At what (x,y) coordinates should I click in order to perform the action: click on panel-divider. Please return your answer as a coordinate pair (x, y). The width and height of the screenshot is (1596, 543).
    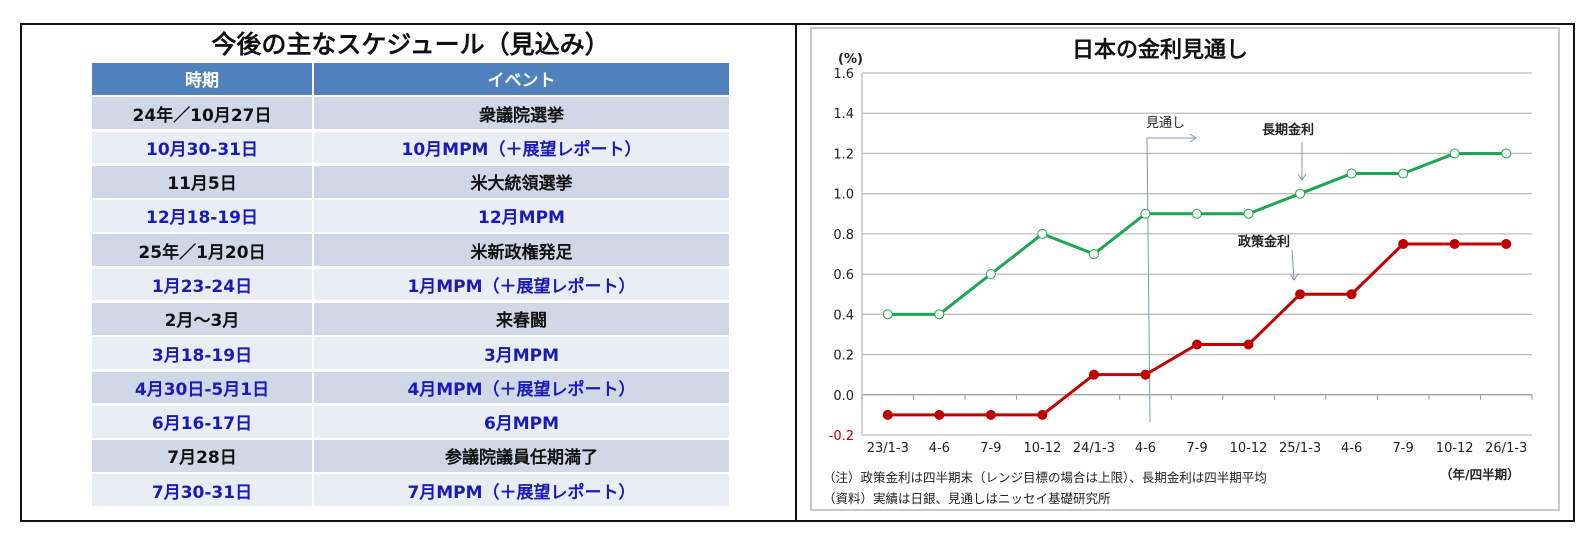
    Looking at the image, I should click on (796, 272).